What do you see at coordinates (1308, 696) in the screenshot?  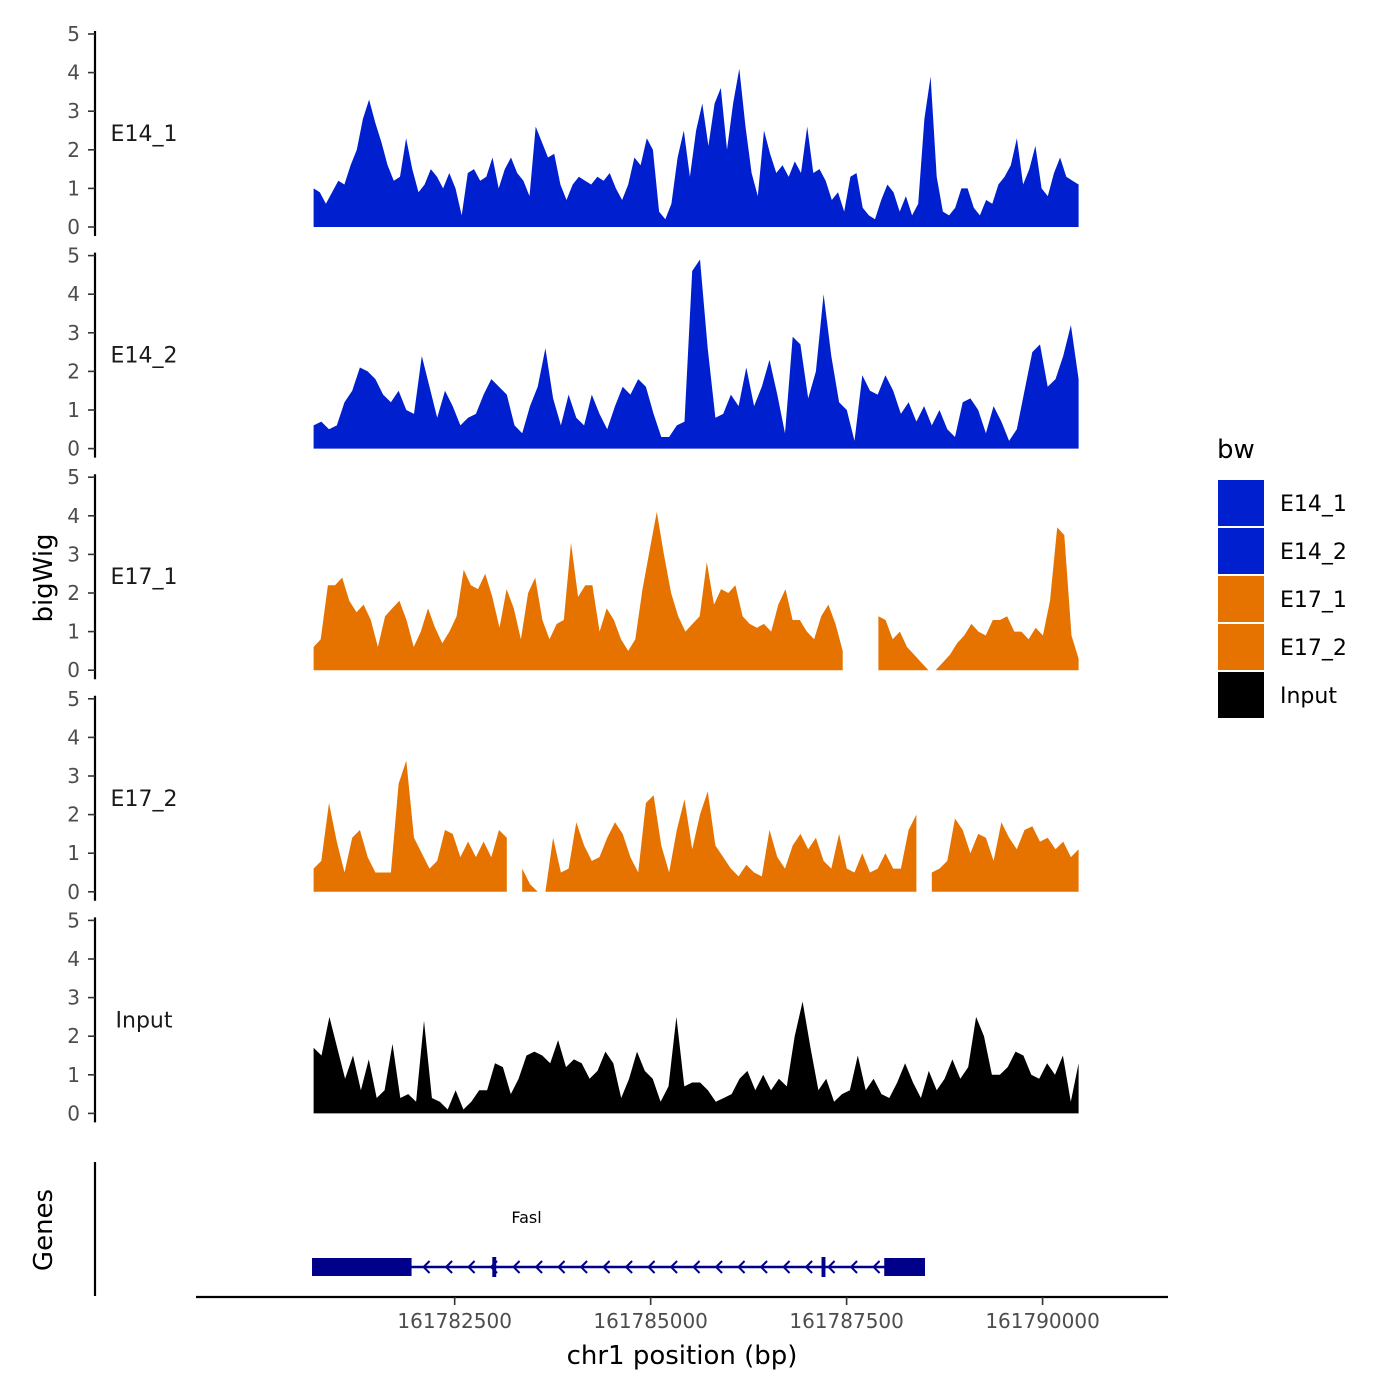 I see `legend-label-Input: Input` at bounding box center [1308, 696].